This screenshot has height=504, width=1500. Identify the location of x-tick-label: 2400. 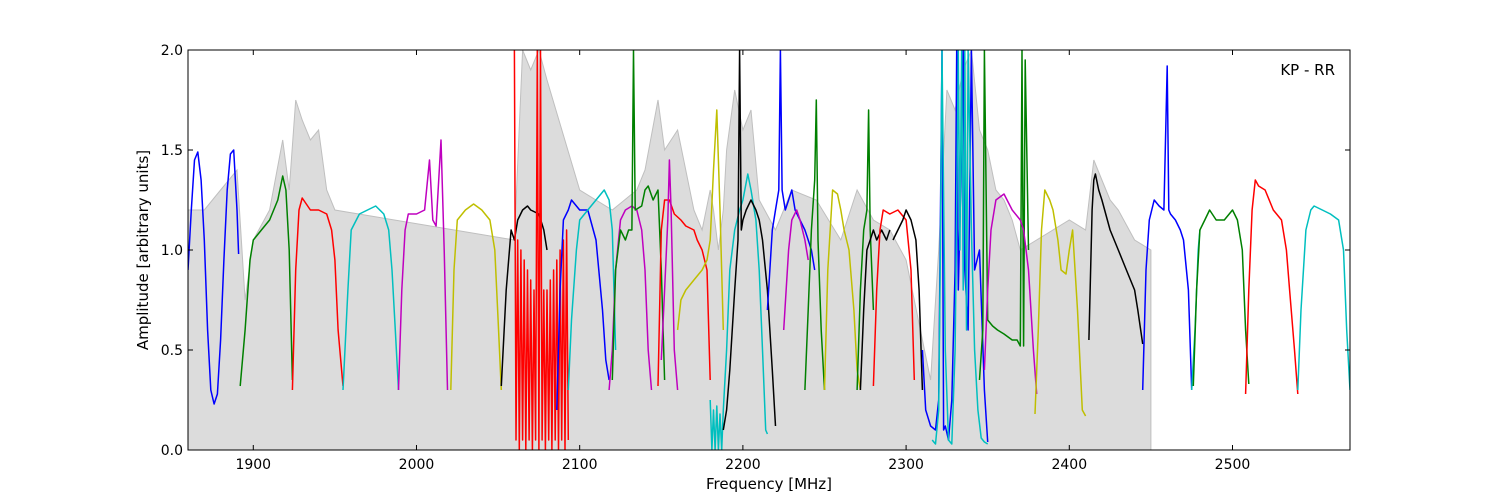
(1069, 465).